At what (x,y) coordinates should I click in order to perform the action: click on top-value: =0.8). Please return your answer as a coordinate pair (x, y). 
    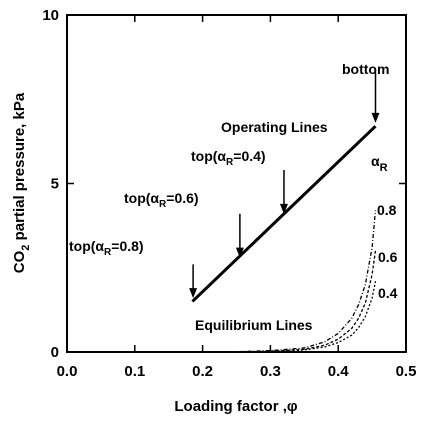
    Looking at the image, I should click on (127, 246).